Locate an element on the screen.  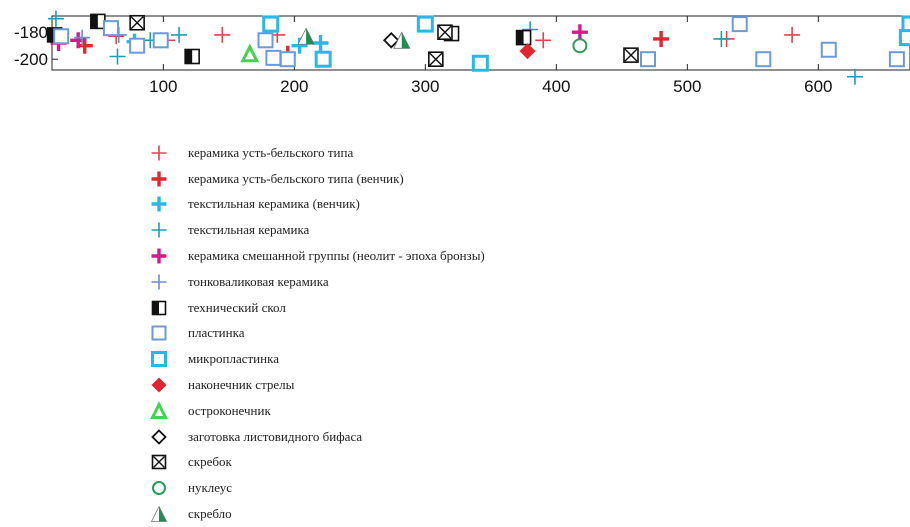
legend-item: текстильная керамика (венчик) is located at coordinates (316, 205).